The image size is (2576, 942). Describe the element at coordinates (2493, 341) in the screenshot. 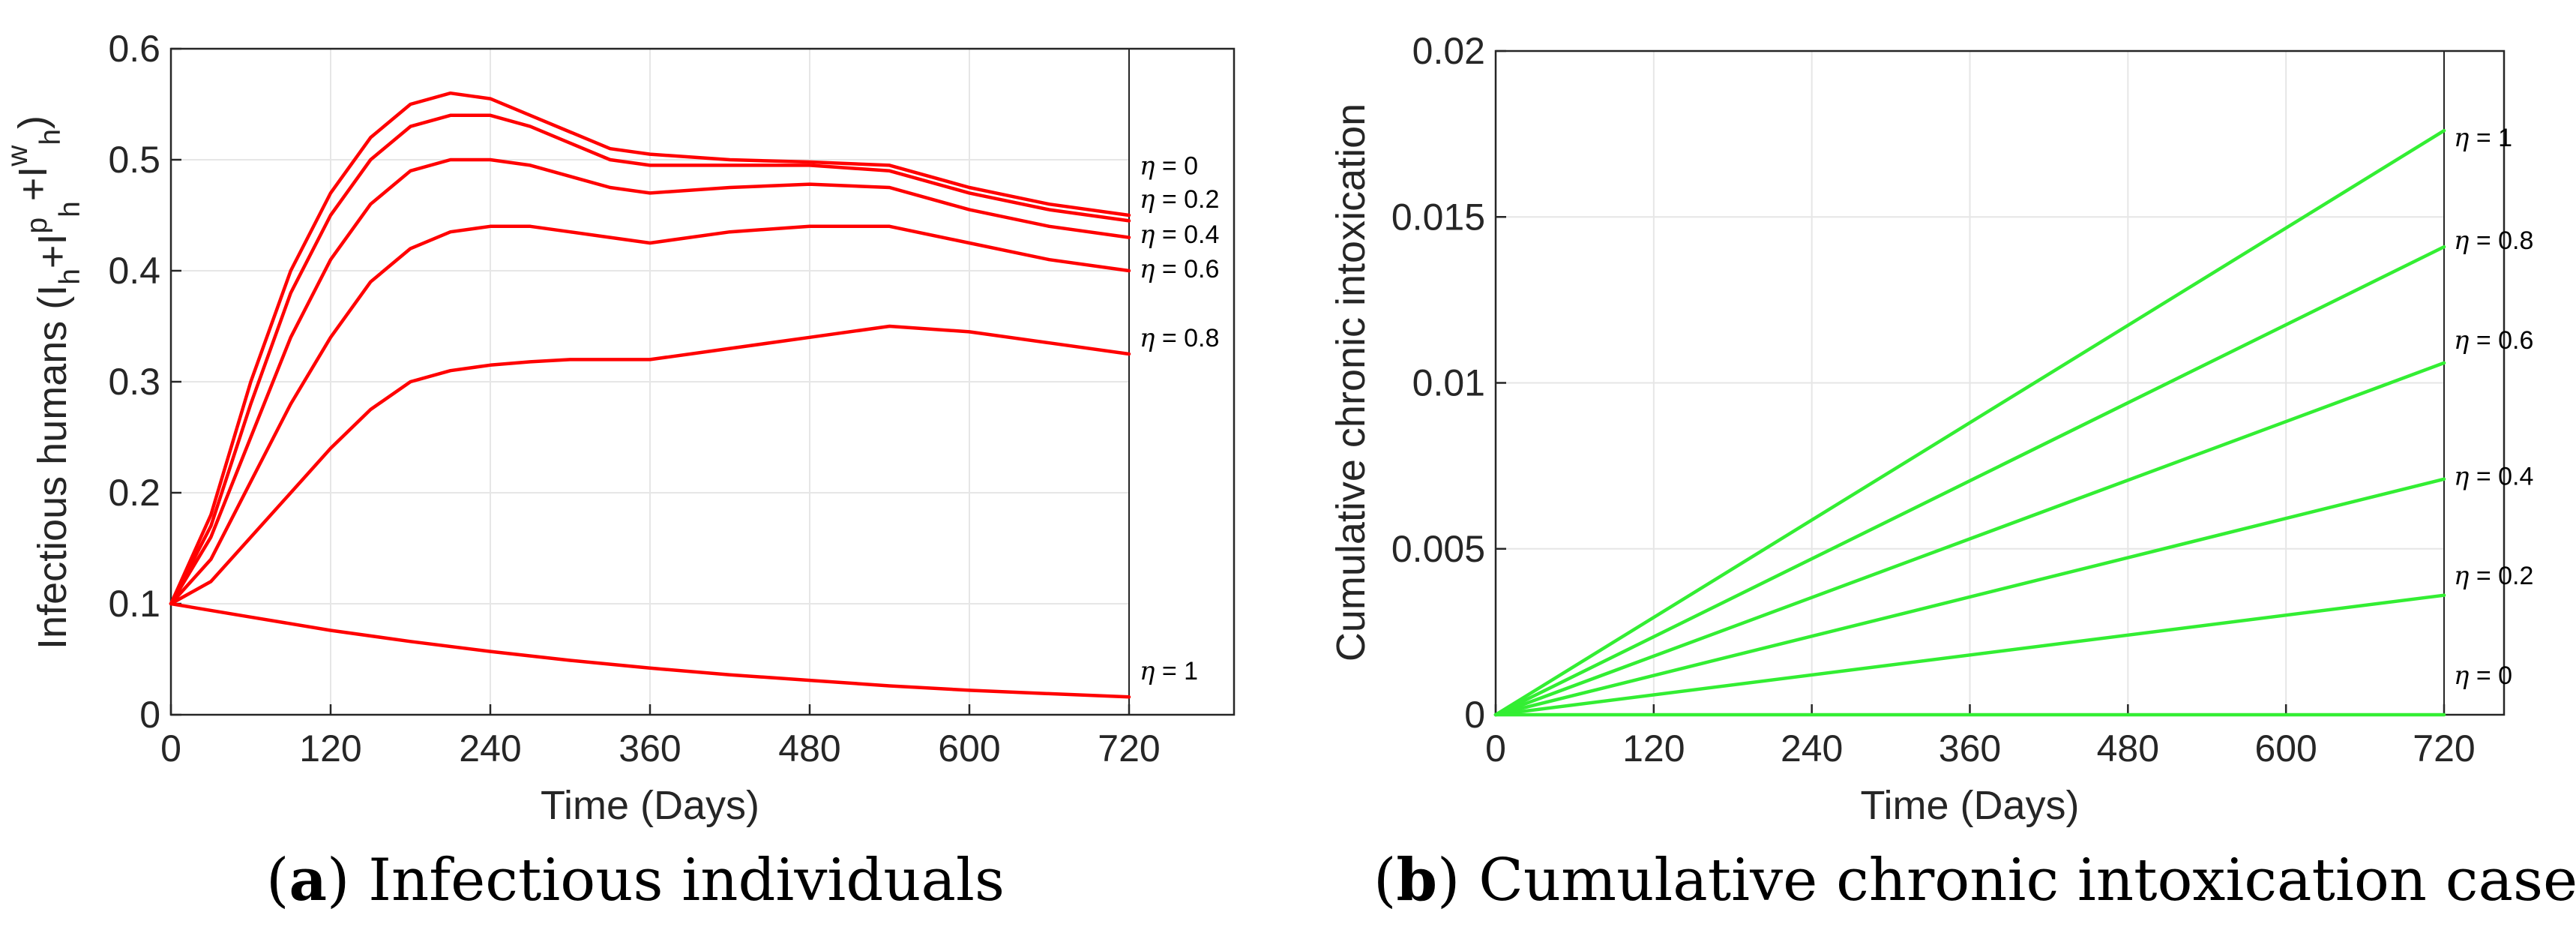

I see `series-label-b-2: η = 0.6` at that location.